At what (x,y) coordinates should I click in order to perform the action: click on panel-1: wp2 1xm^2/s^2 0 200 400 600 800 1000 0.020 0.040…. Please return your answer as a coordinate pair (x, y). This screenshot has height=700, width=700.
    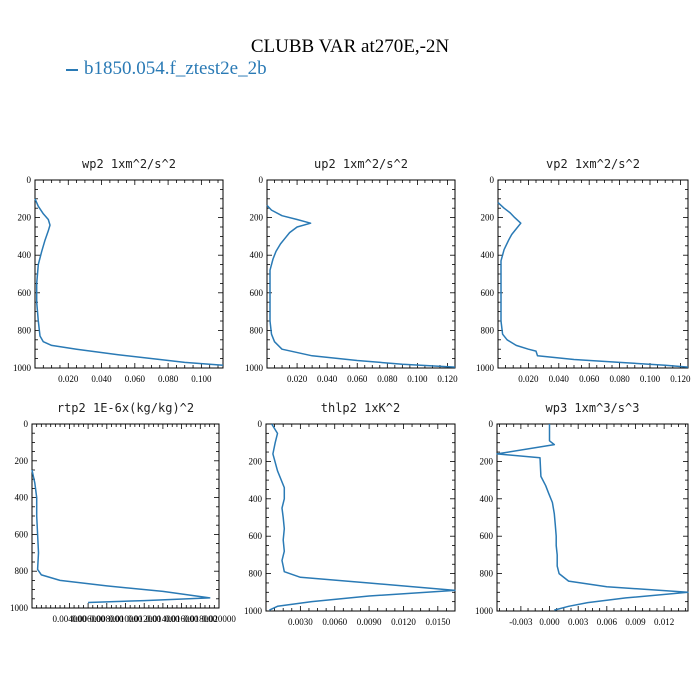
    Looking at the image, I should click on (118, 270).